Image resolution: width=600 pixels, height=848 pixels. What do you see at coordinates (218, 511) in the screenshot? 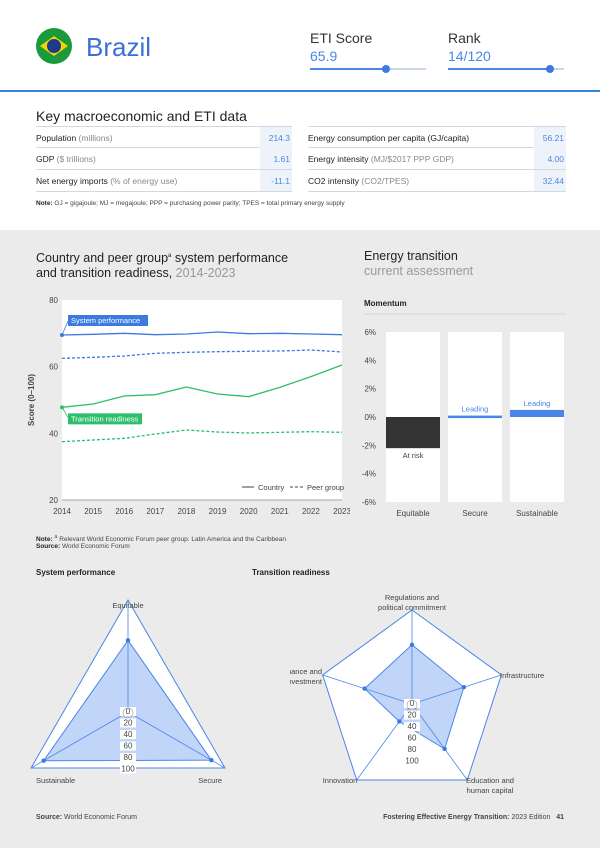
I see `x-tick-label: 2019` at bounding box center [218, 511].